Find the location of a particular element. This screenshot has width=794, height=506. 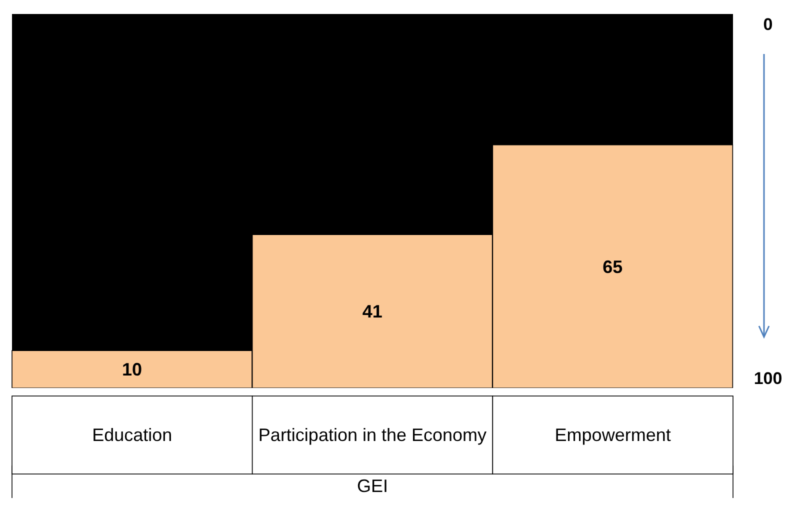

text: 0 is located at coordinates (768, 24).